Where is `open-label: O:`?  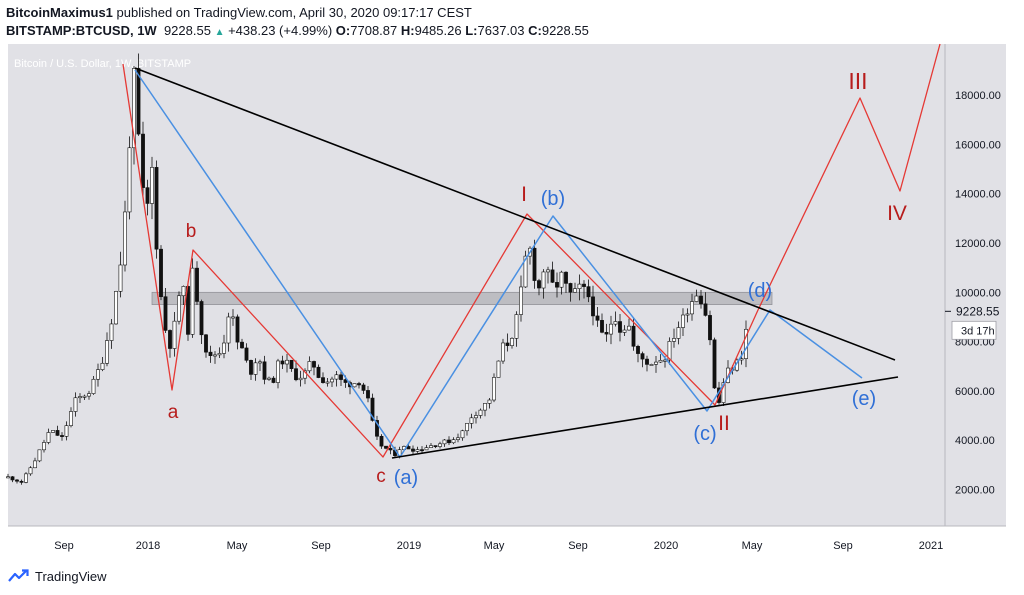
open-label: O: is located at coordinates (343, 30).